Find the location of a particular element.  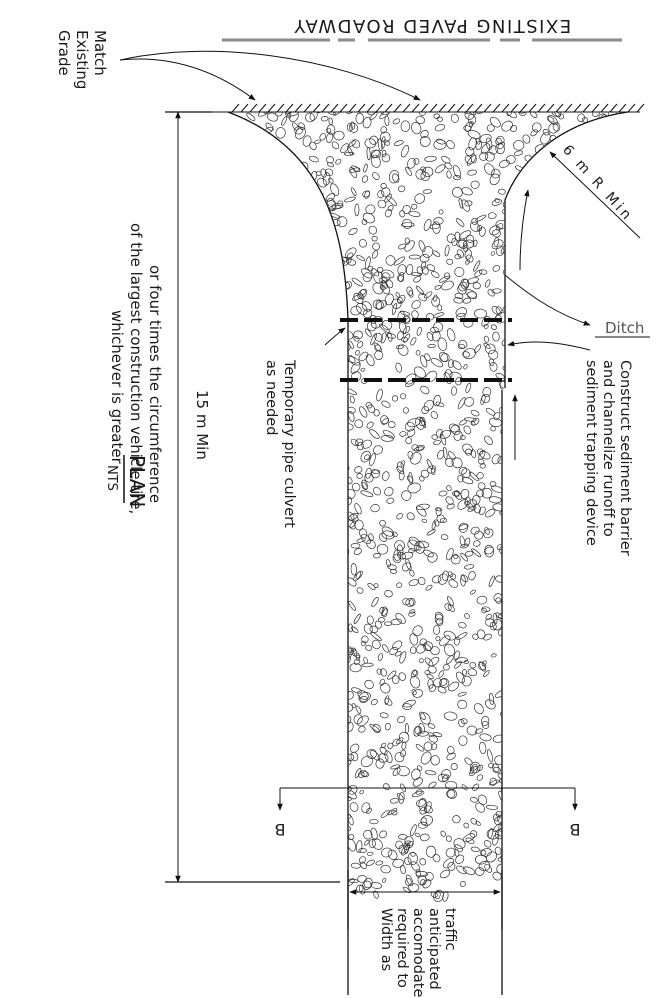

svg-text: Construct sediment barrier is located at coordinates (625, 458).